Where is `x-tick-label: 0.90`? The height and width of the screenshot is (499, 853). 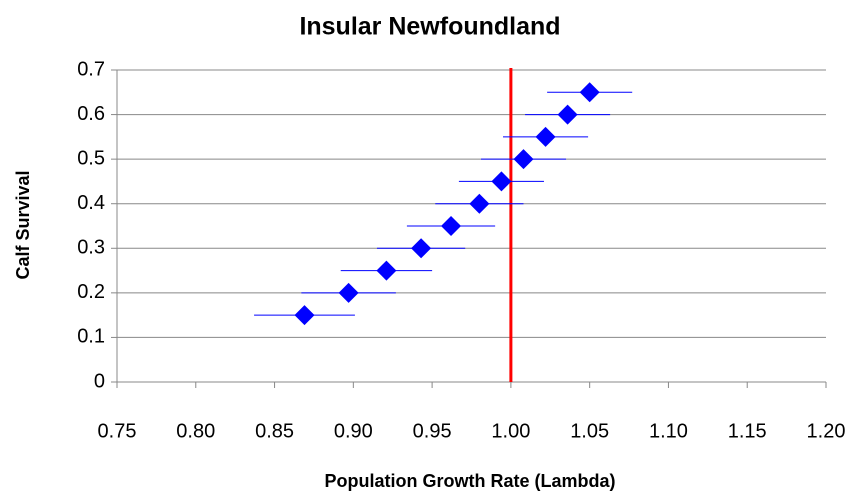 x-tick-label: 0.90 is located at coordinates (353, 431).